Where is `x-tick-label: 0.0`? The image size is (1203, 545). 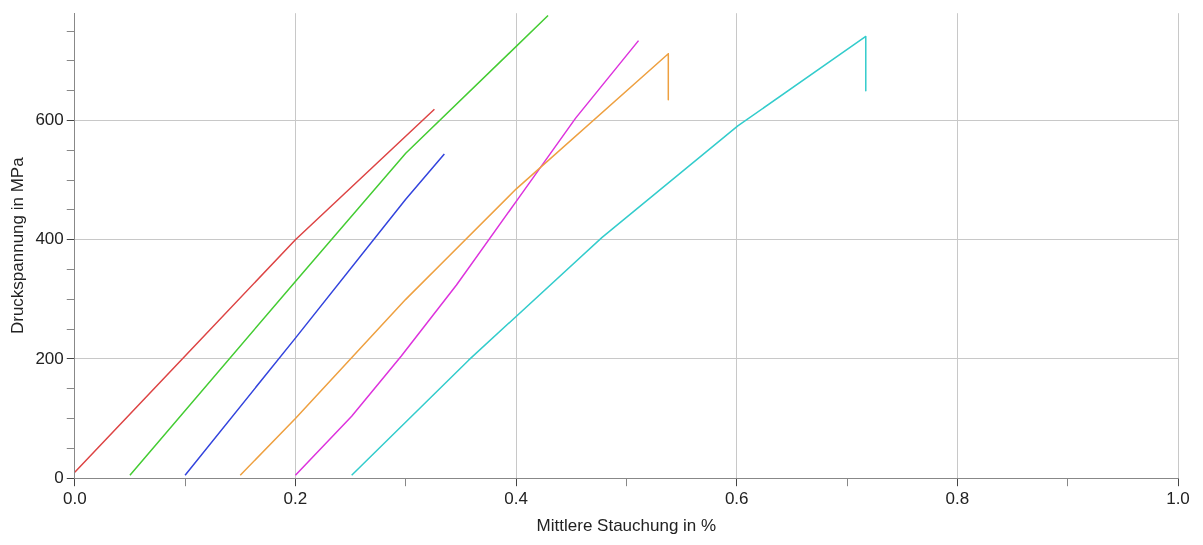
x-tick-label: 0.0 is located at coordinates (74, 499).